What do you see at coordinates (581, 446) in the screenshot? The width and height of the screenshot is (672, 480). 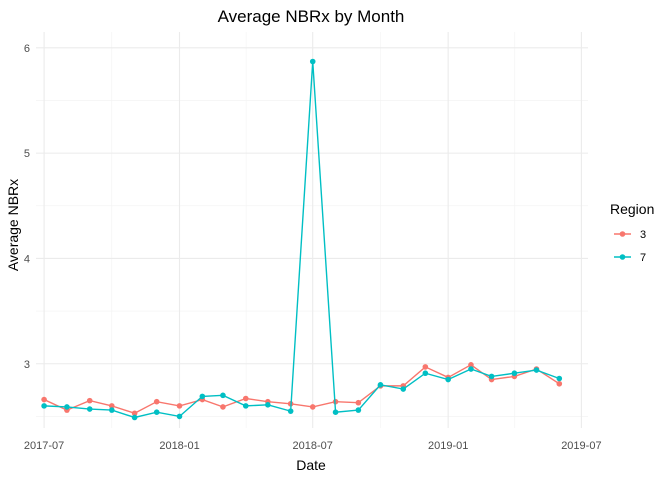 I see `x-tick-label: 2019-07` at bounding box center [581, 446].